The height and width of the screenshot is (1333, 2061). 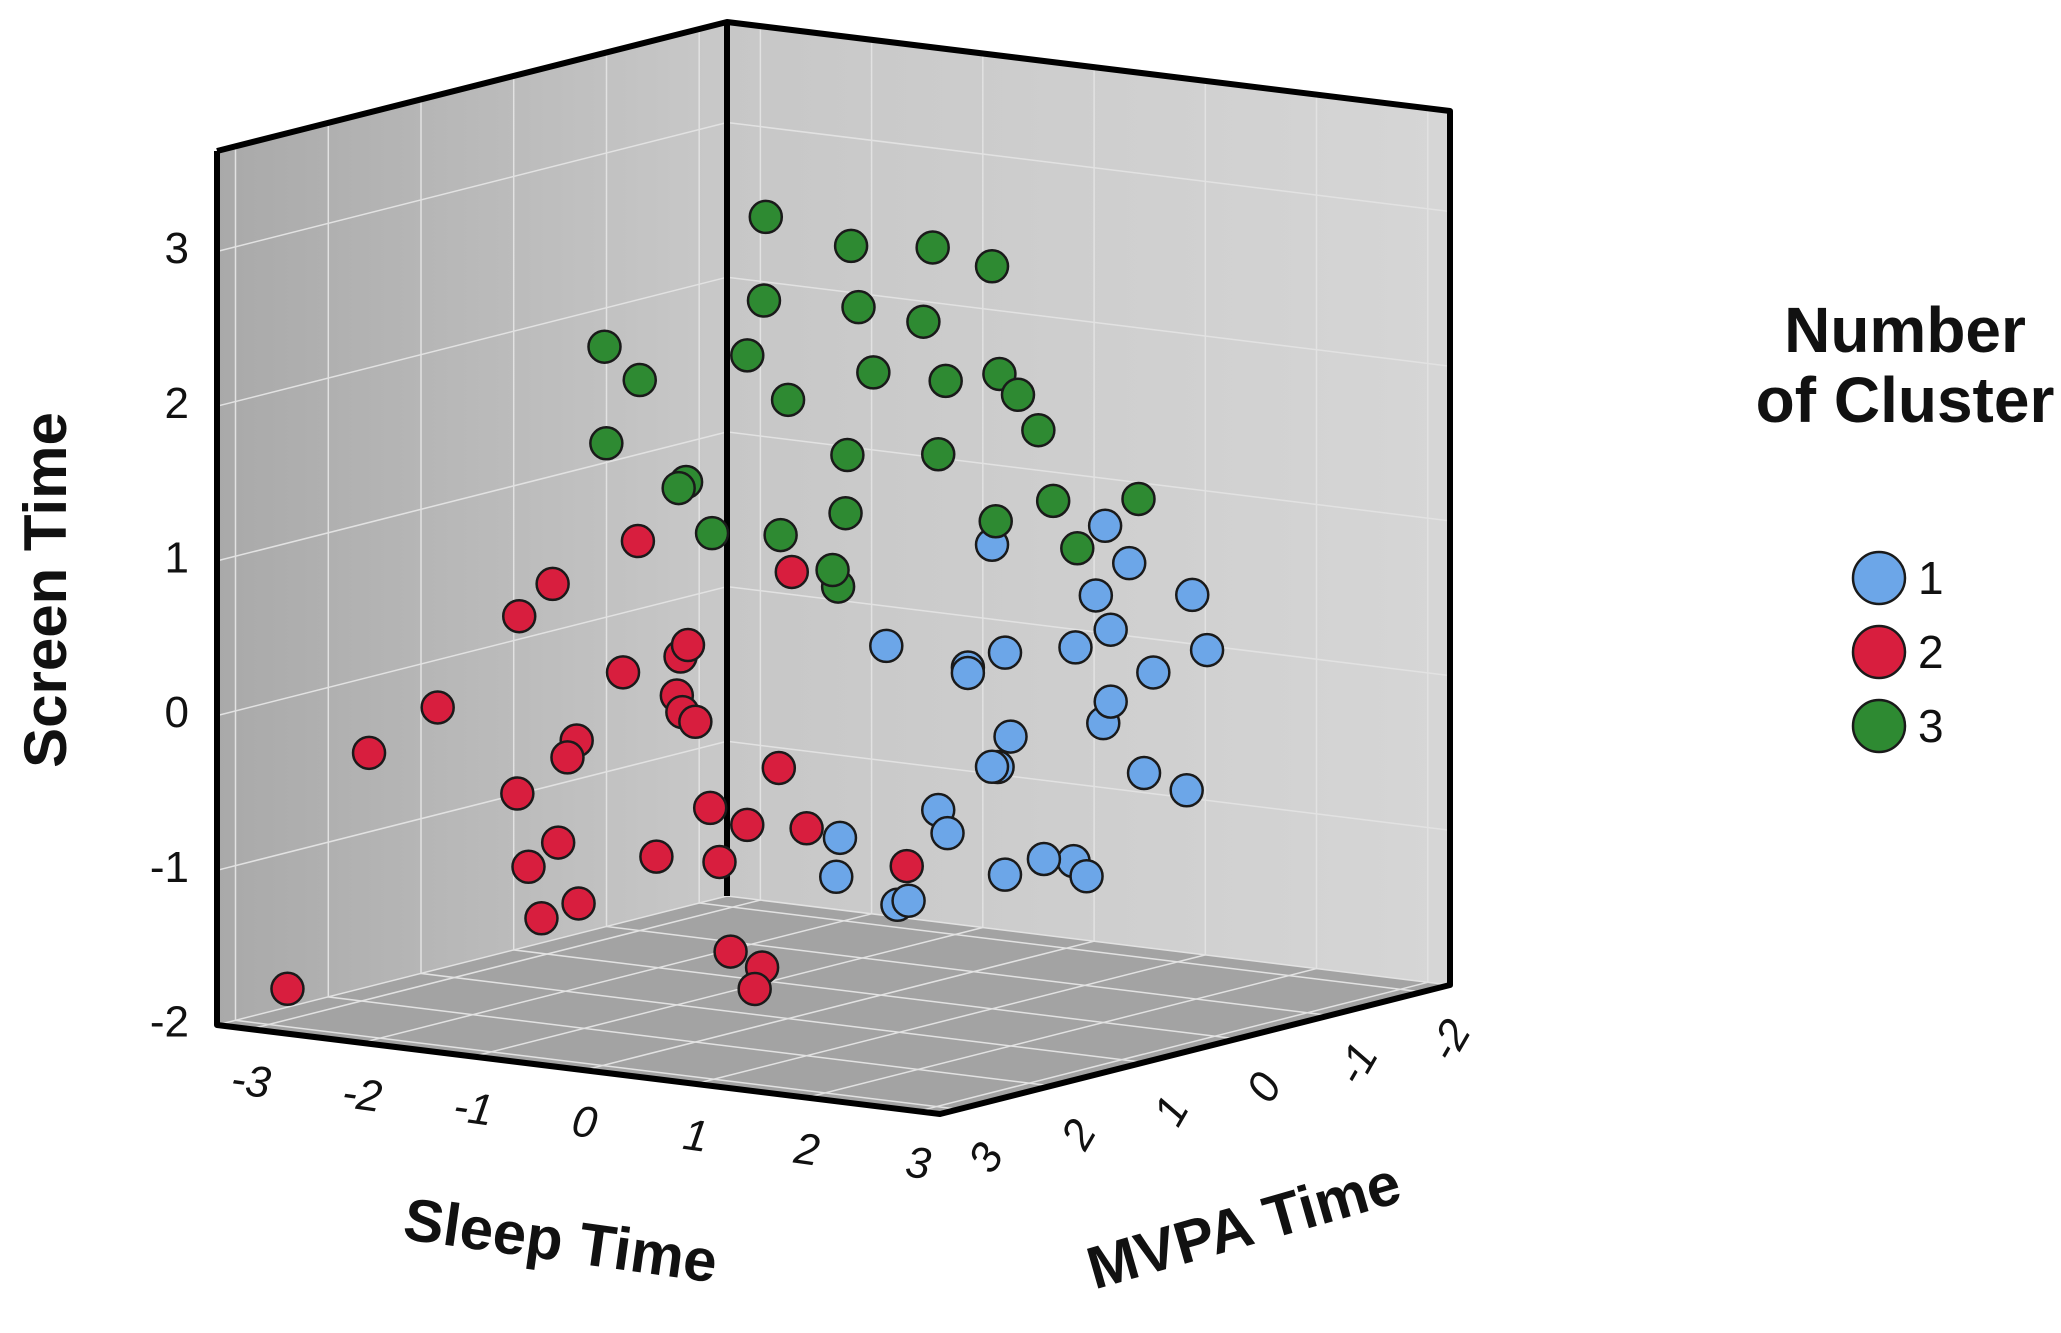 What do you see at coordinates (1357, 1064) in the screenshot?
I see `y-tick-label: -1` at bounding box center [1357, 1064].